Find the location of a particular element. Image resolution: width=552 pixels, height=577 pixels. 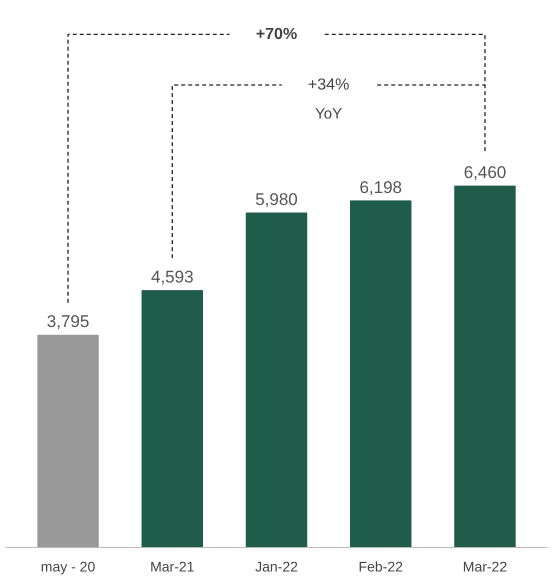

data-label: 5,980 is located at coordinates (276, 200).